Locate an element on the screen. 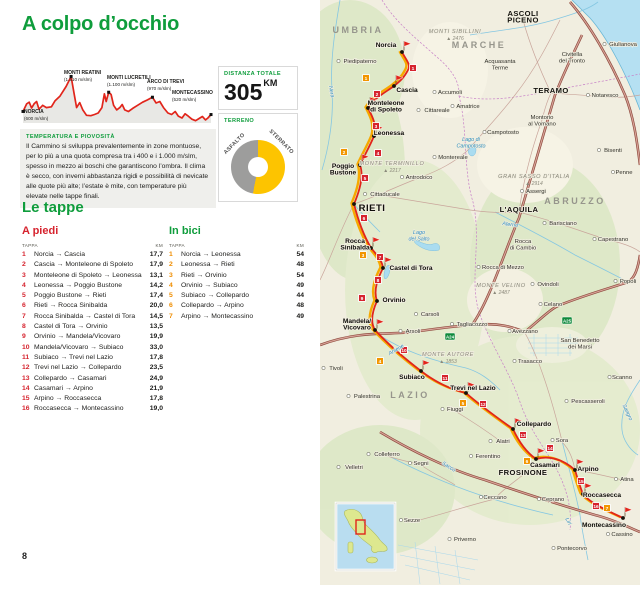 The height and width of the screenshot is (590, 640). cycling-stage-marker-number: 2 is located at coordinates (344, 153).